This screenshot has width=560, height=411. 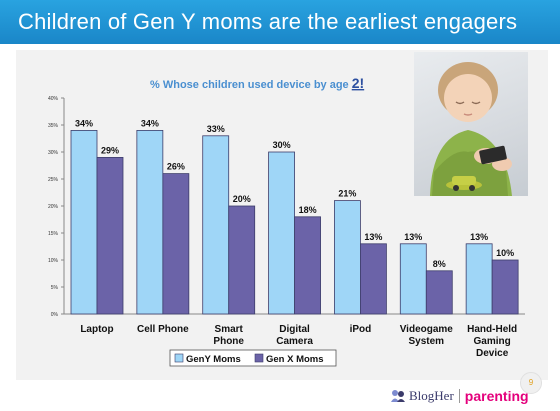 I want to click on x-category-label: Hand-Held, so click(x=492, y=329).